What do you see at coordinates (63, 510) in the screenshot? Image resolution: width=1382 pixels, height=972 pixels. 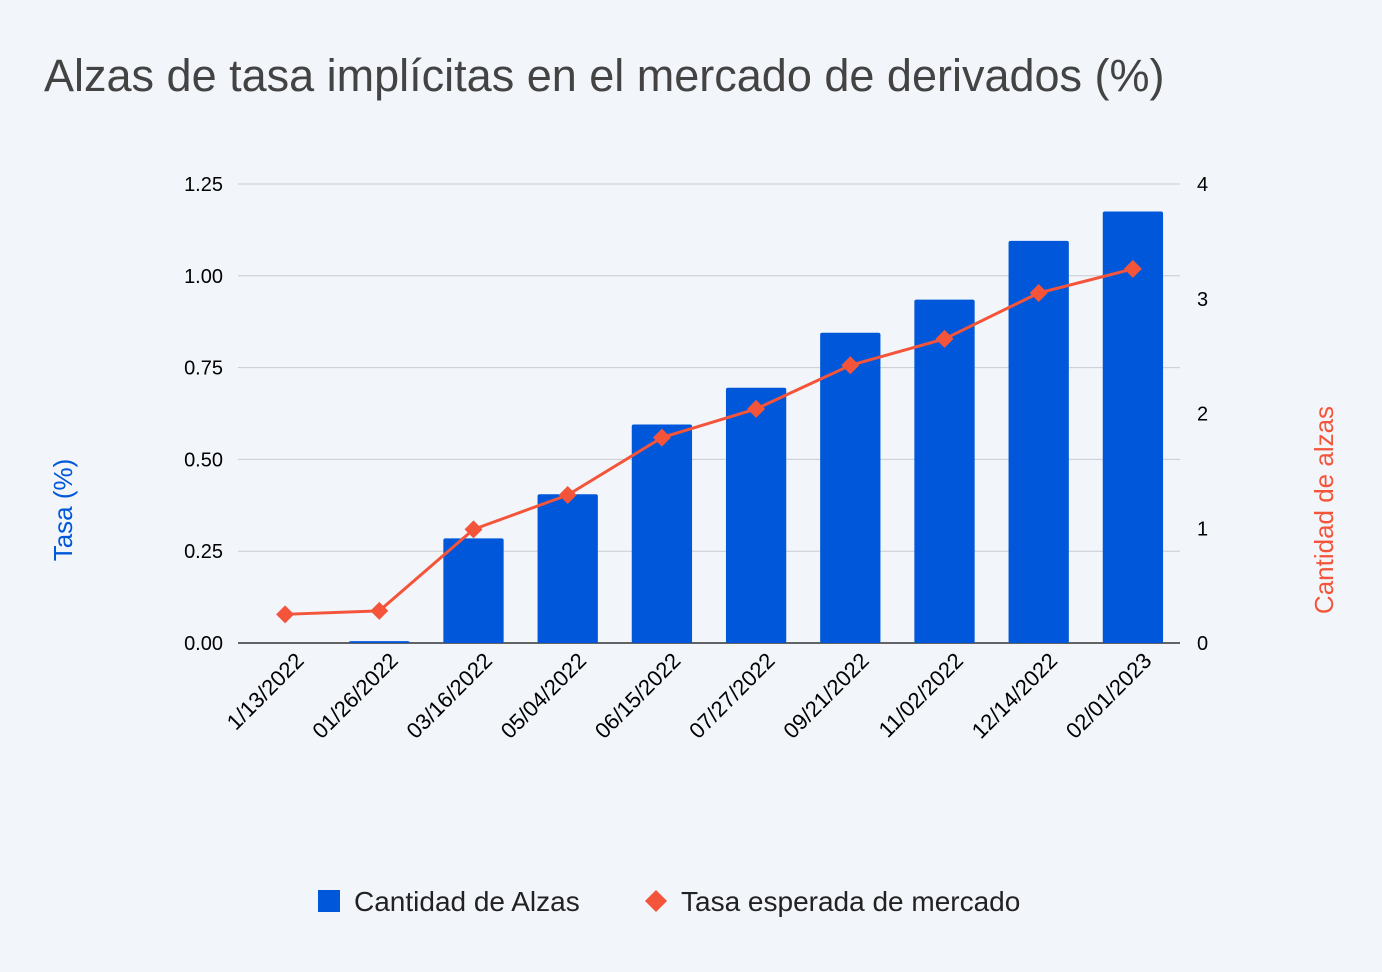 I see `left-axis-title: Tasa (%)` at bounding box center [63, 510].